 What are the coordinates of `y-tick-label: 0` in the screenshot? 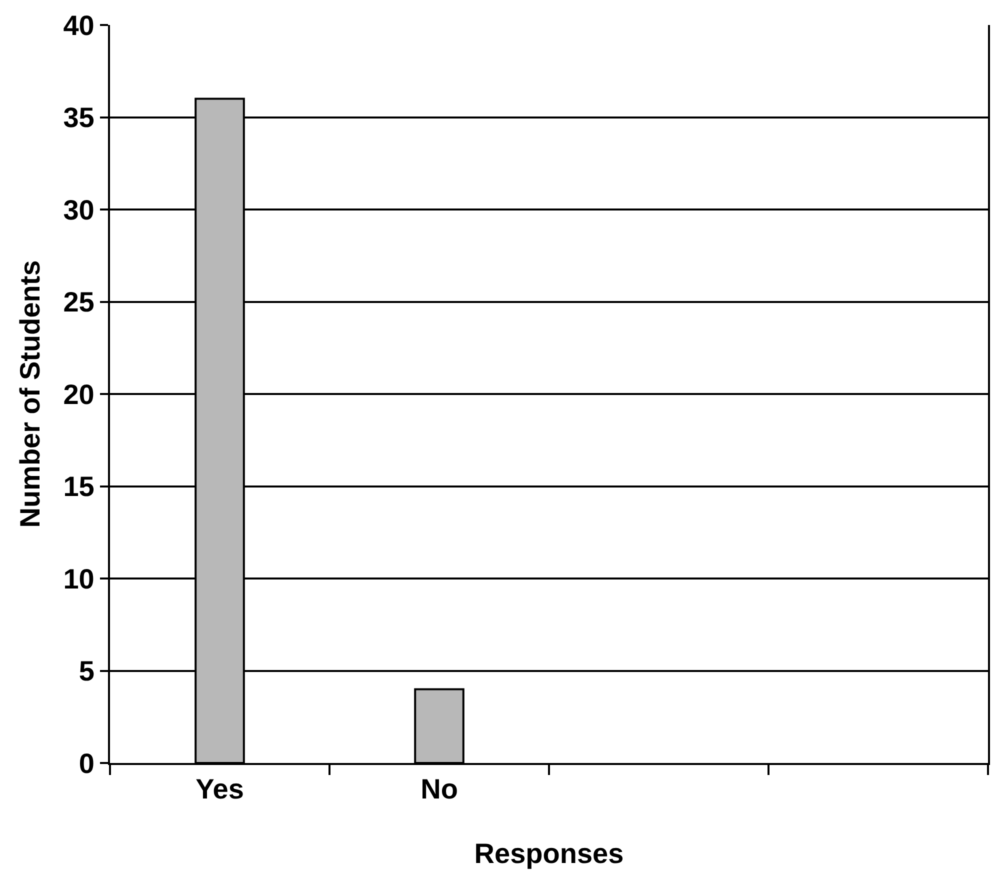 It's located at (86, 763).